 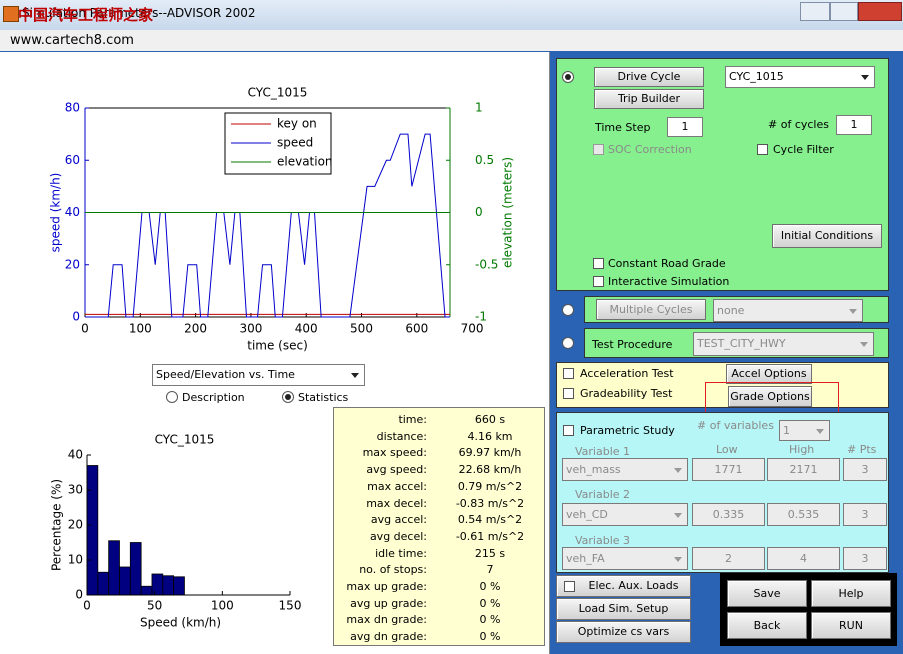 What do you see at coordinates (306, 329) in the screenshot?
I see `x-tick-label: 400` at bounding box center [306, 329].